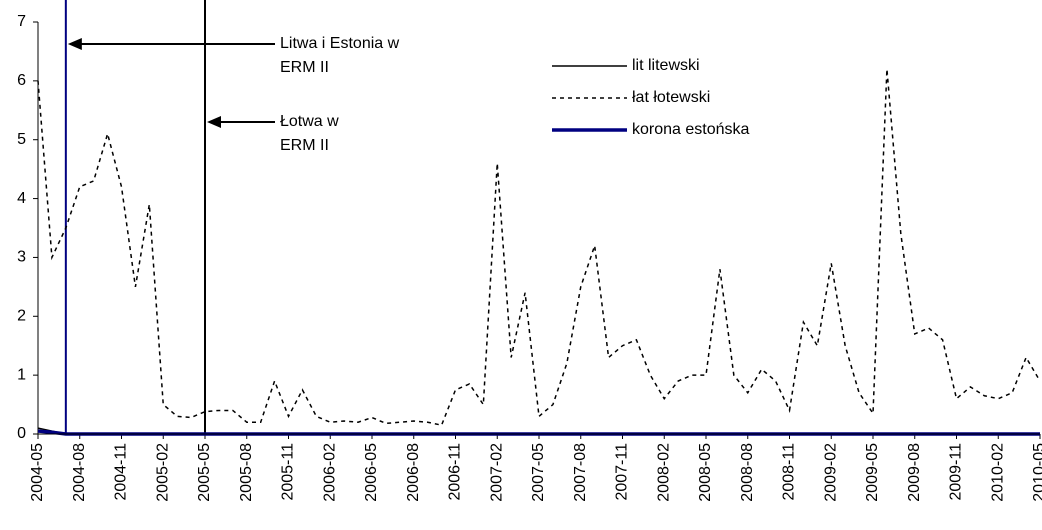 This screenshot has height=530, width=1042. What do you see at coordinates (162, 472) in the screenshot?
I see `x-tick-label: 2005-02` at bounding box center [162, 472].